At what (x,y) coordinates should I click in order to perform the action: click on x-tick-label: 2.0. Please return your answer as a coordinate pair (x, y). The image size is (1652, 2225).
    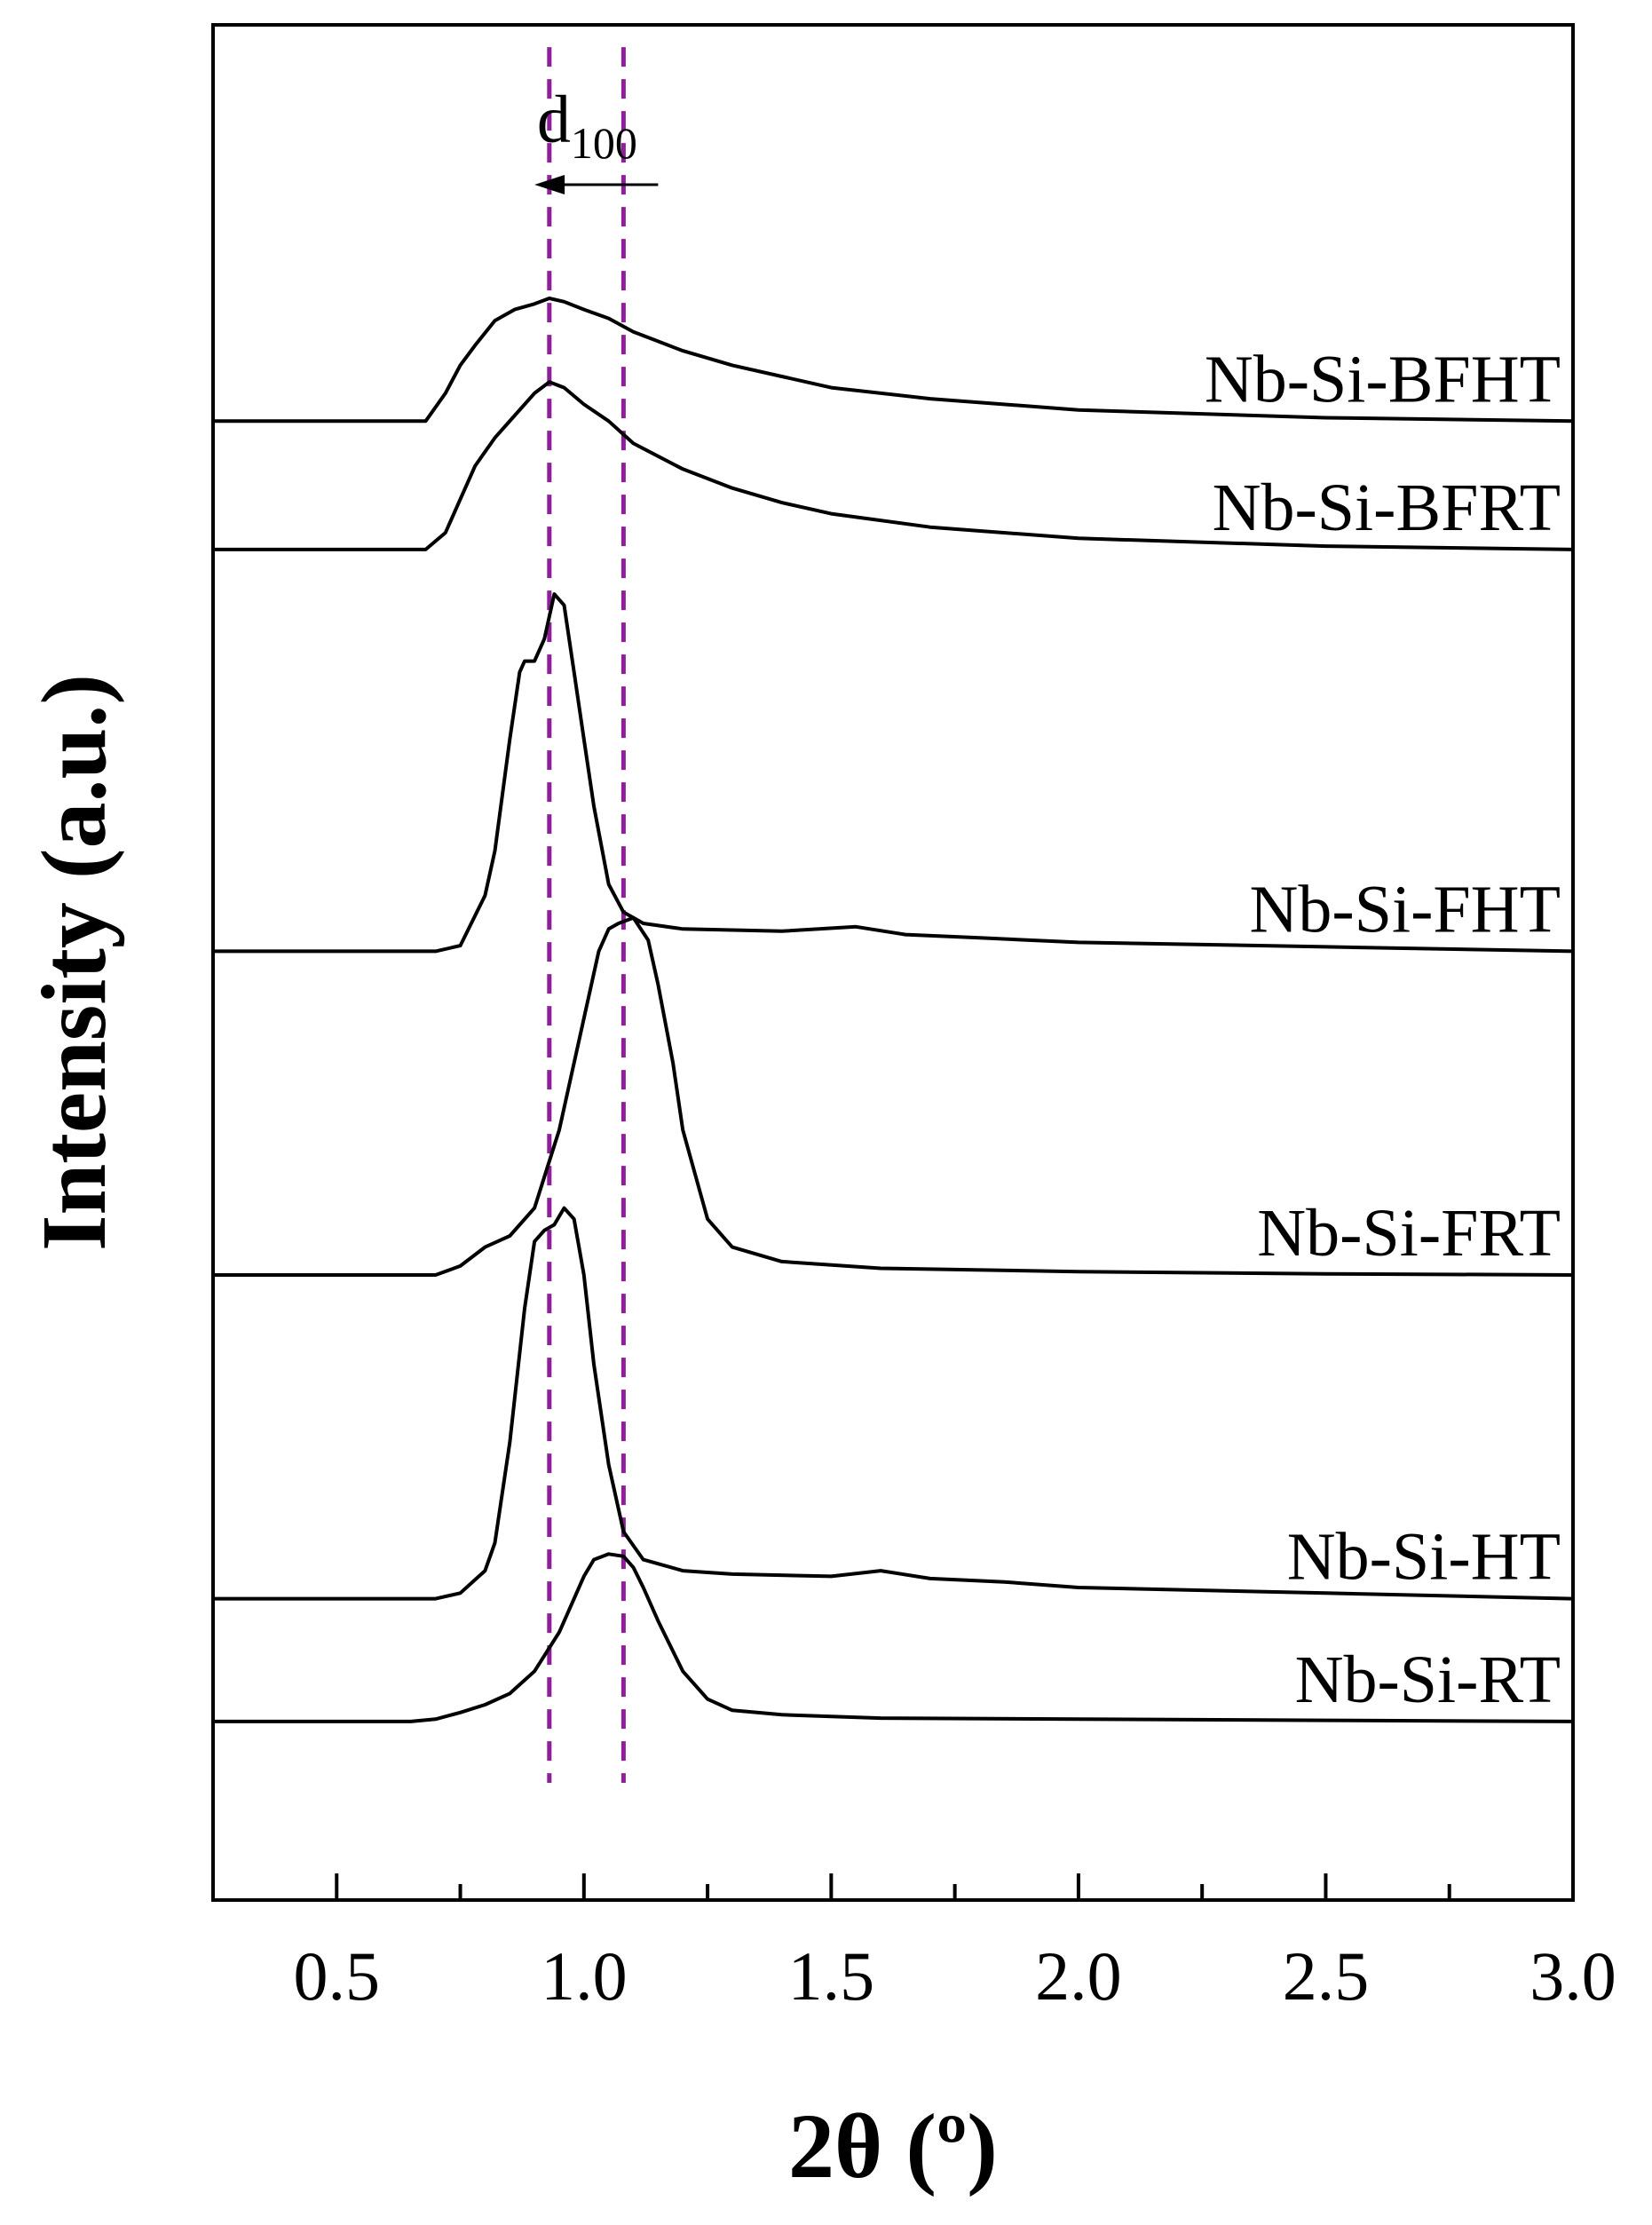
    Looking at the image, I should click on (1078, 1976).